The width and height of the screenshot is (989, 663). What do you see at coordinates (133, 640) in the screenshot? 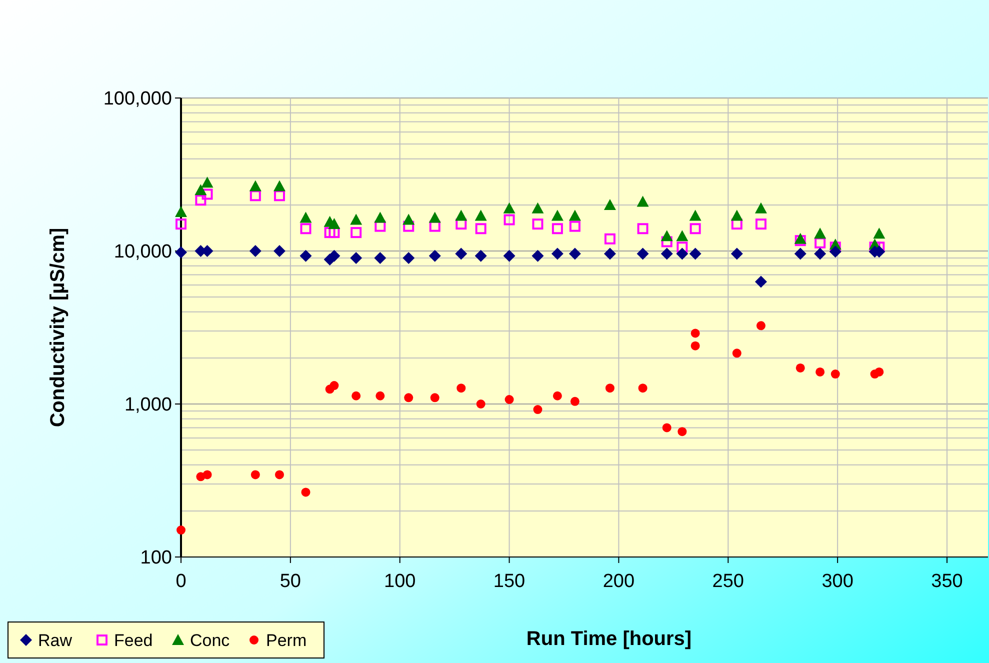
I see `legend-label: Feed` at bounding box center [133, 640].